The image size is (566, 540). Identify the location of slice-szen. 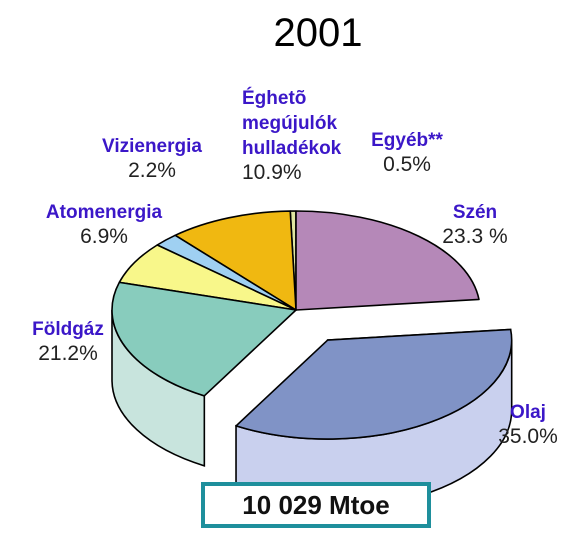
(387, 260).